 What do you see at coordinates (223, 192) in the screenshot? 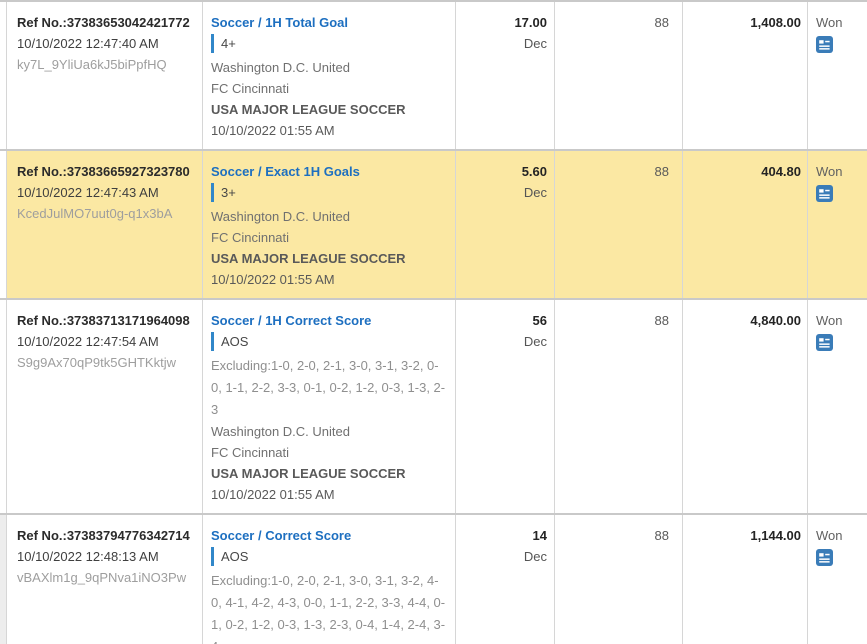
I see `bet-selection: 3+` at bounding box center [223, 192].